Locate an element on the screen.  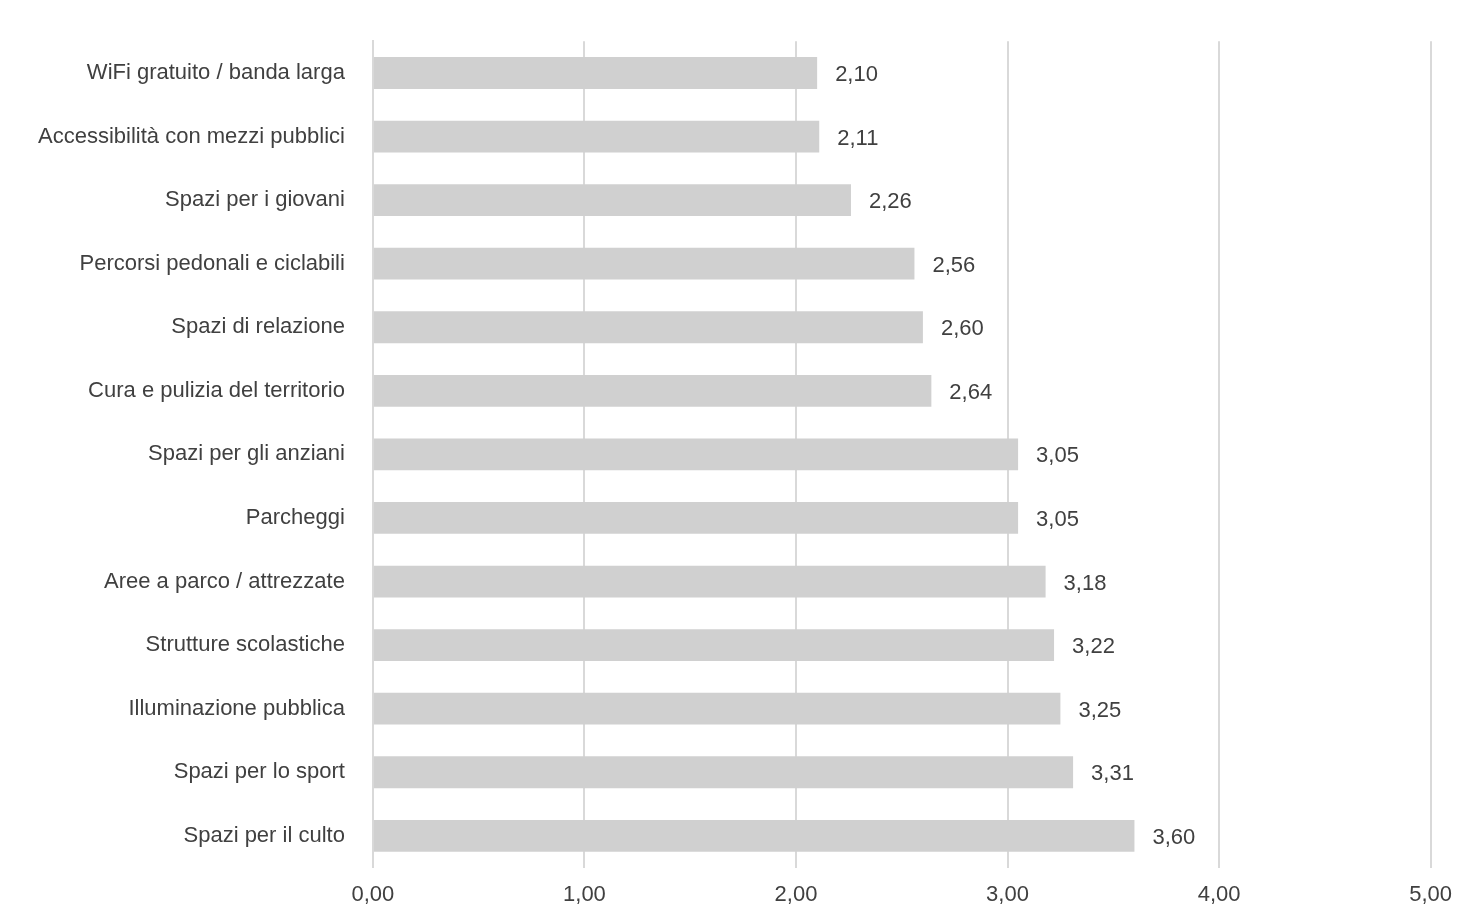
data-label: 3,18 is located at coordinates (1085, 582).